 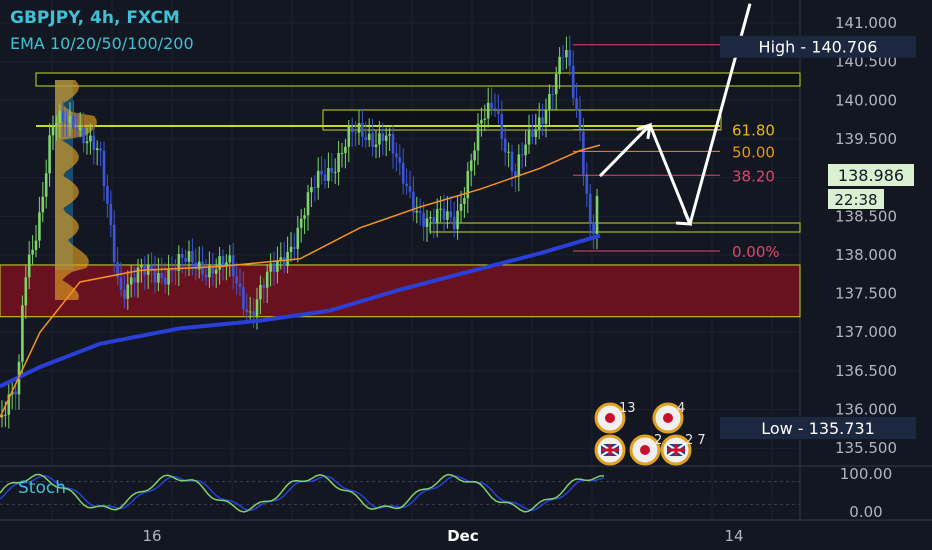 What do you see at coordinates (695, 440) in the screenshot?
I see `event-count: 2 7` at bounding box center [695, 440].